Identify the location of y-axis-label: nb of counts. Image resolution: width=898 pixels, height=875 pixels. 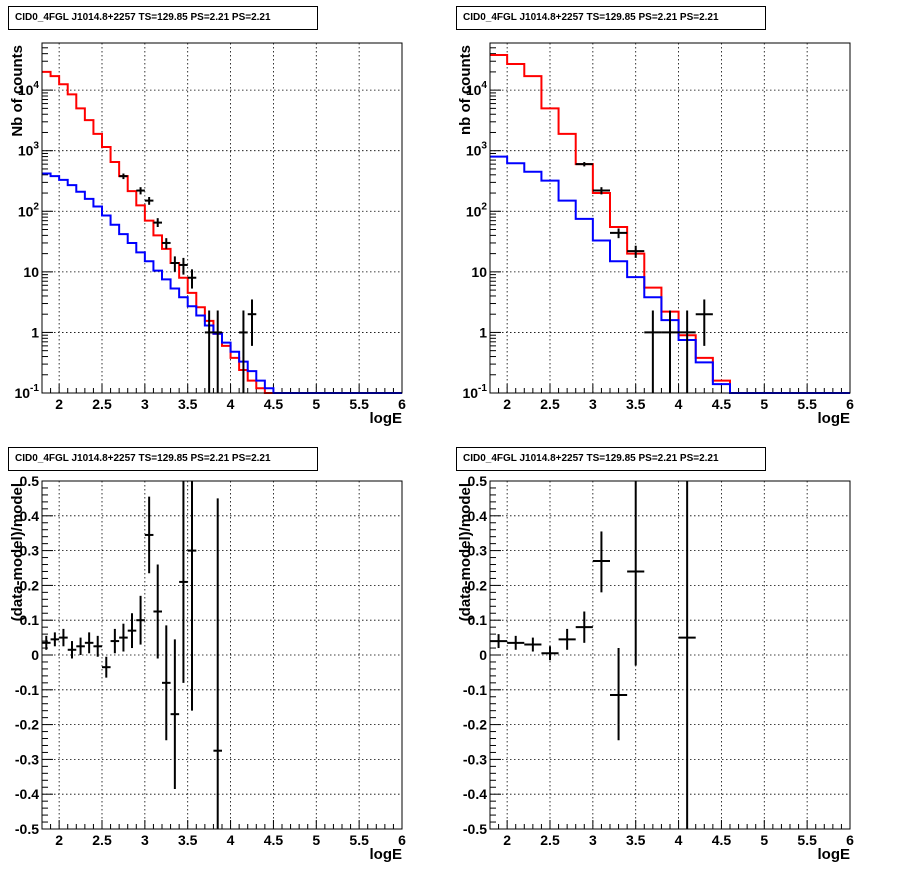
(465, 90).